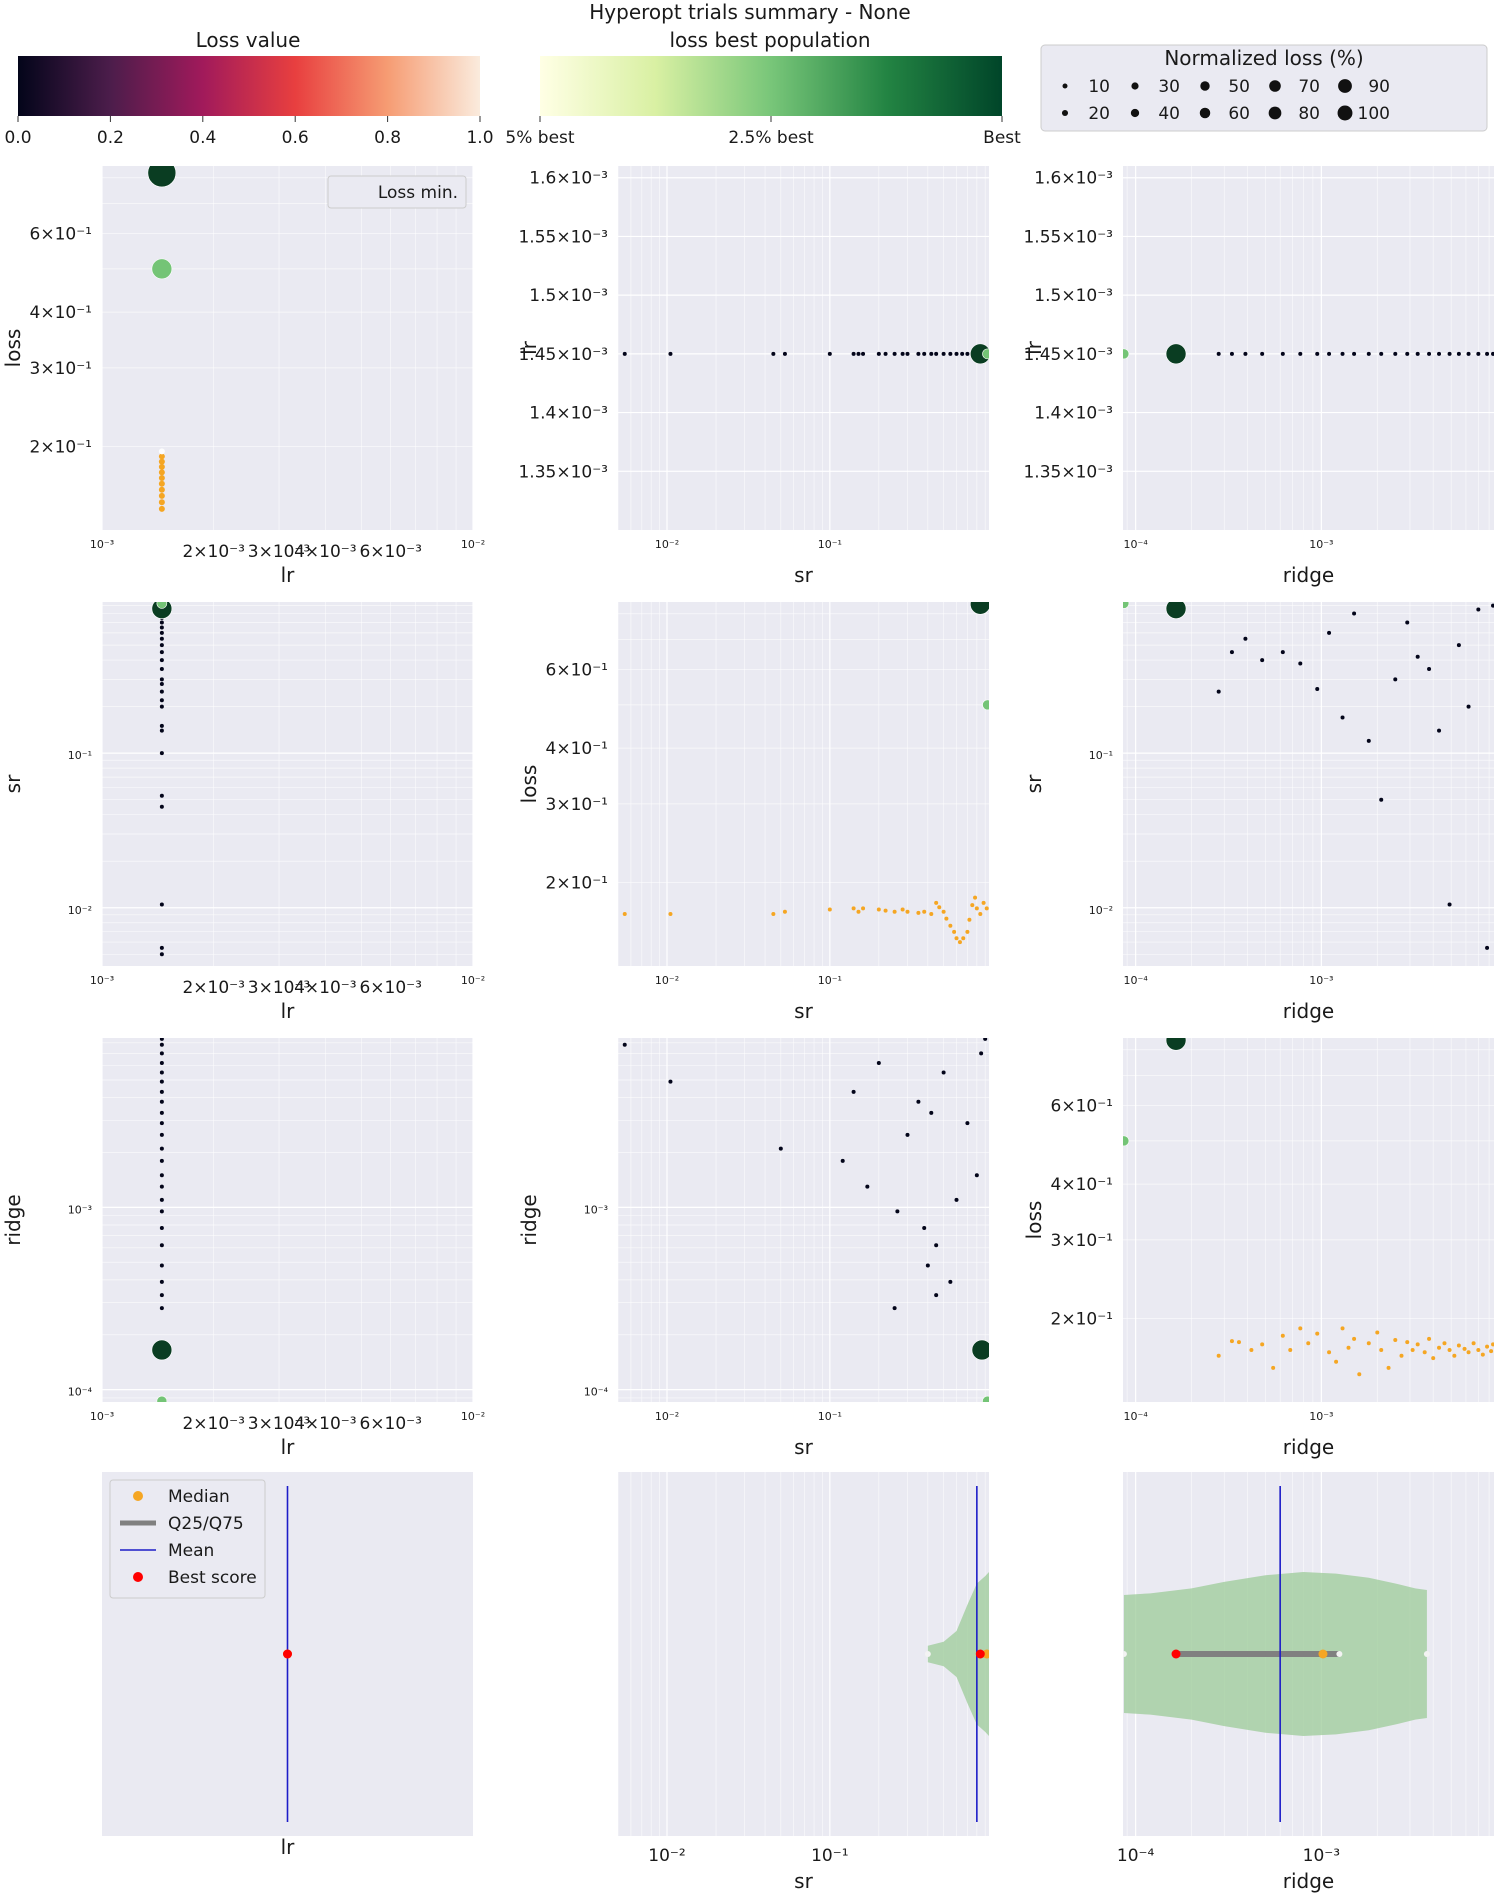 The height and width of the screenshot is (1900, 1500). I want to click on x-tick-label: 10⁻¹, so click(829, 1856).